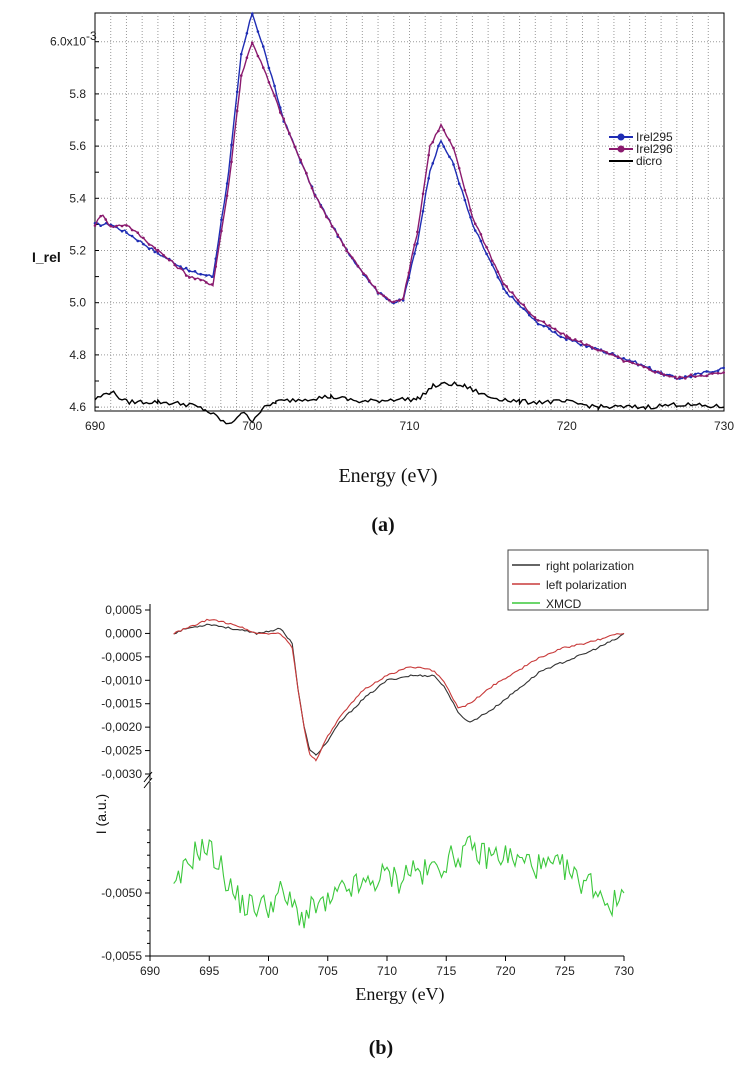 Image resolution: width=734 pixels, height=1068 pixels. Describe the element at coordinates (382, 525) in the screenshot. I see `chart-a-caption: (a)` at that location.